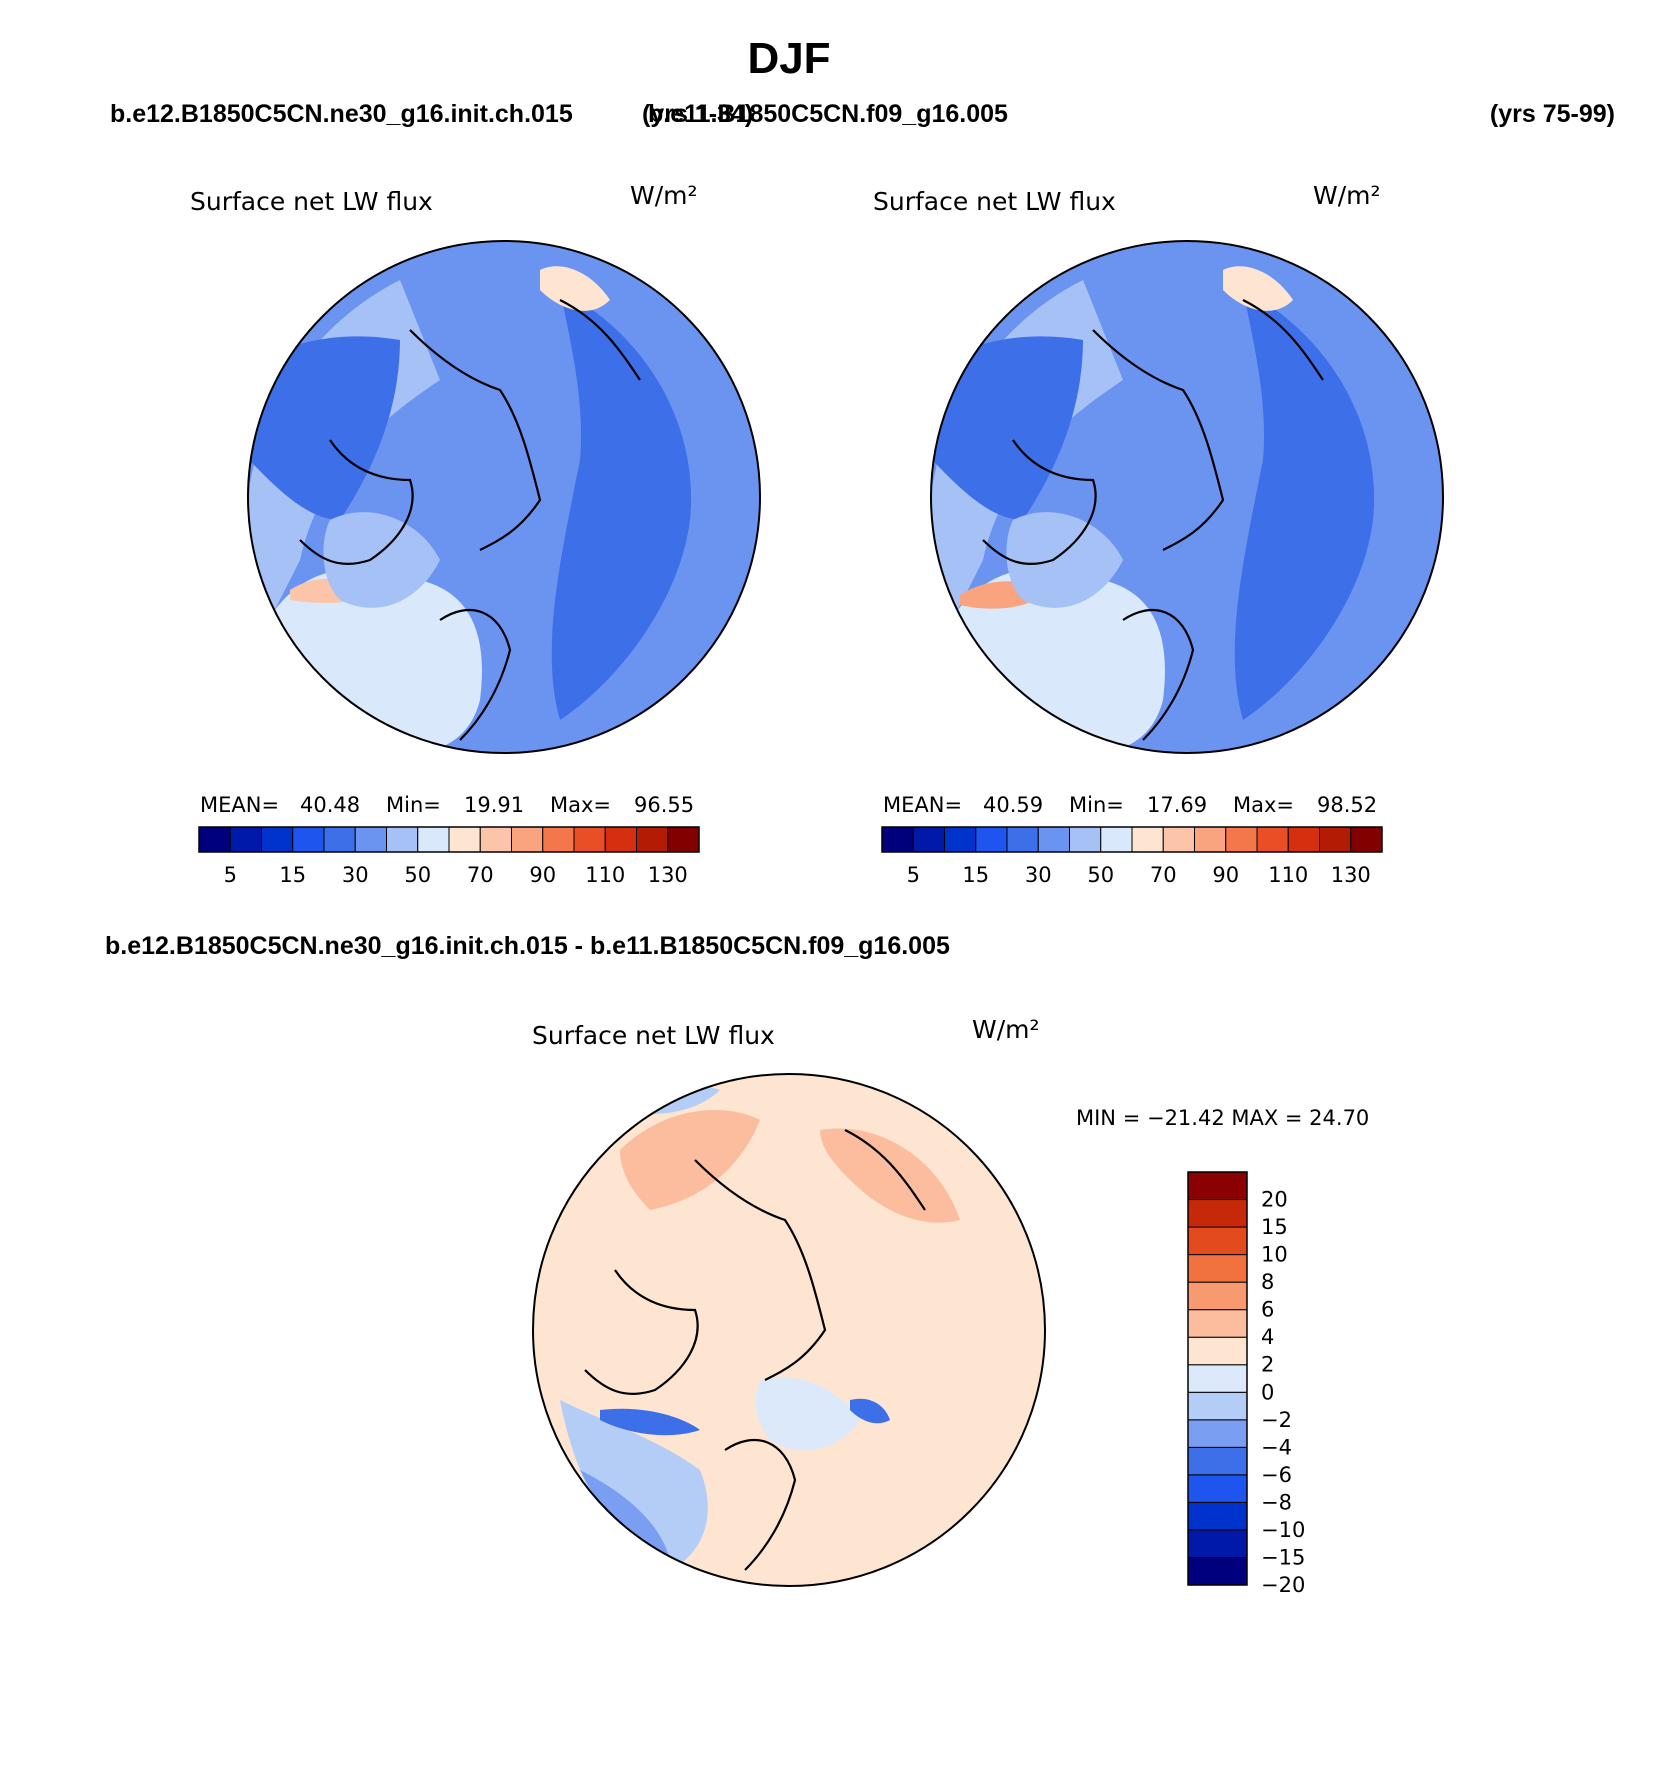  What do you see at coordinates (1267, 1337) in the screenshot?
I see `colorbar-tick-label: 4` at bounding box center [1267, 1337].